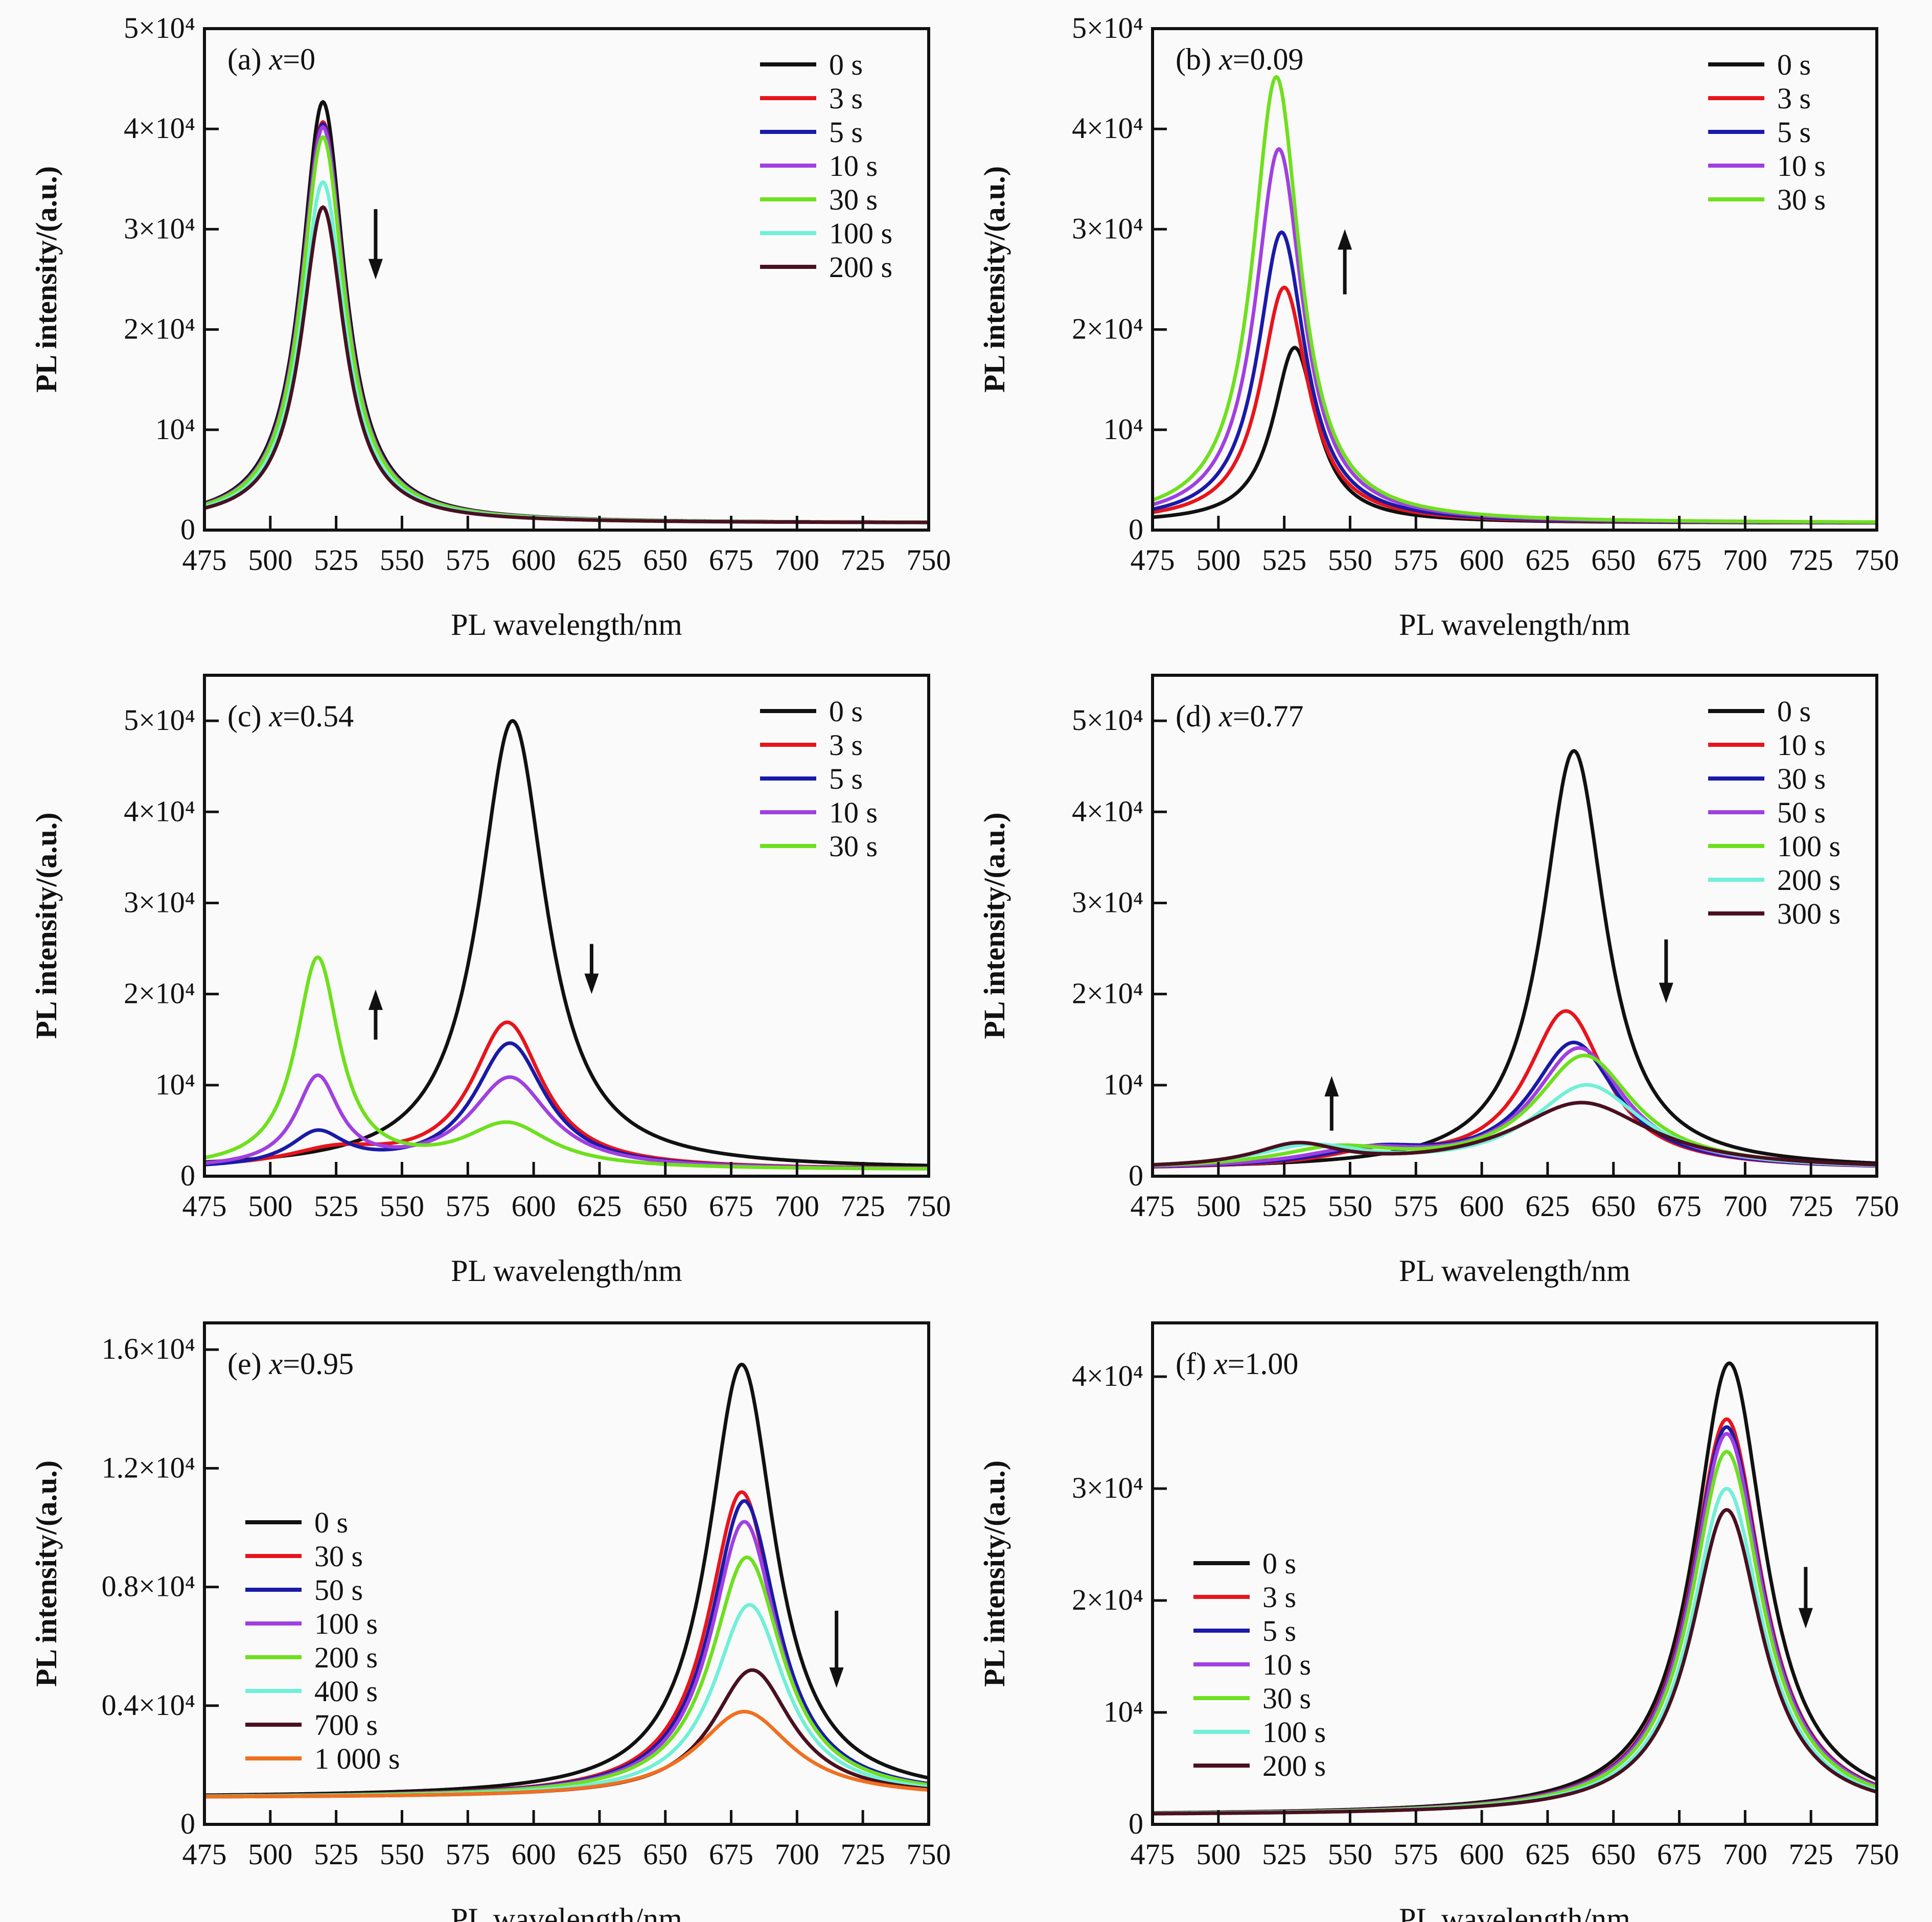 This screenshot has width=1932, height=1922. Describe the element at coordinates (148, 1586) in the screenshot. I see `y-tick-label: 0.8×10⁴` at that location.